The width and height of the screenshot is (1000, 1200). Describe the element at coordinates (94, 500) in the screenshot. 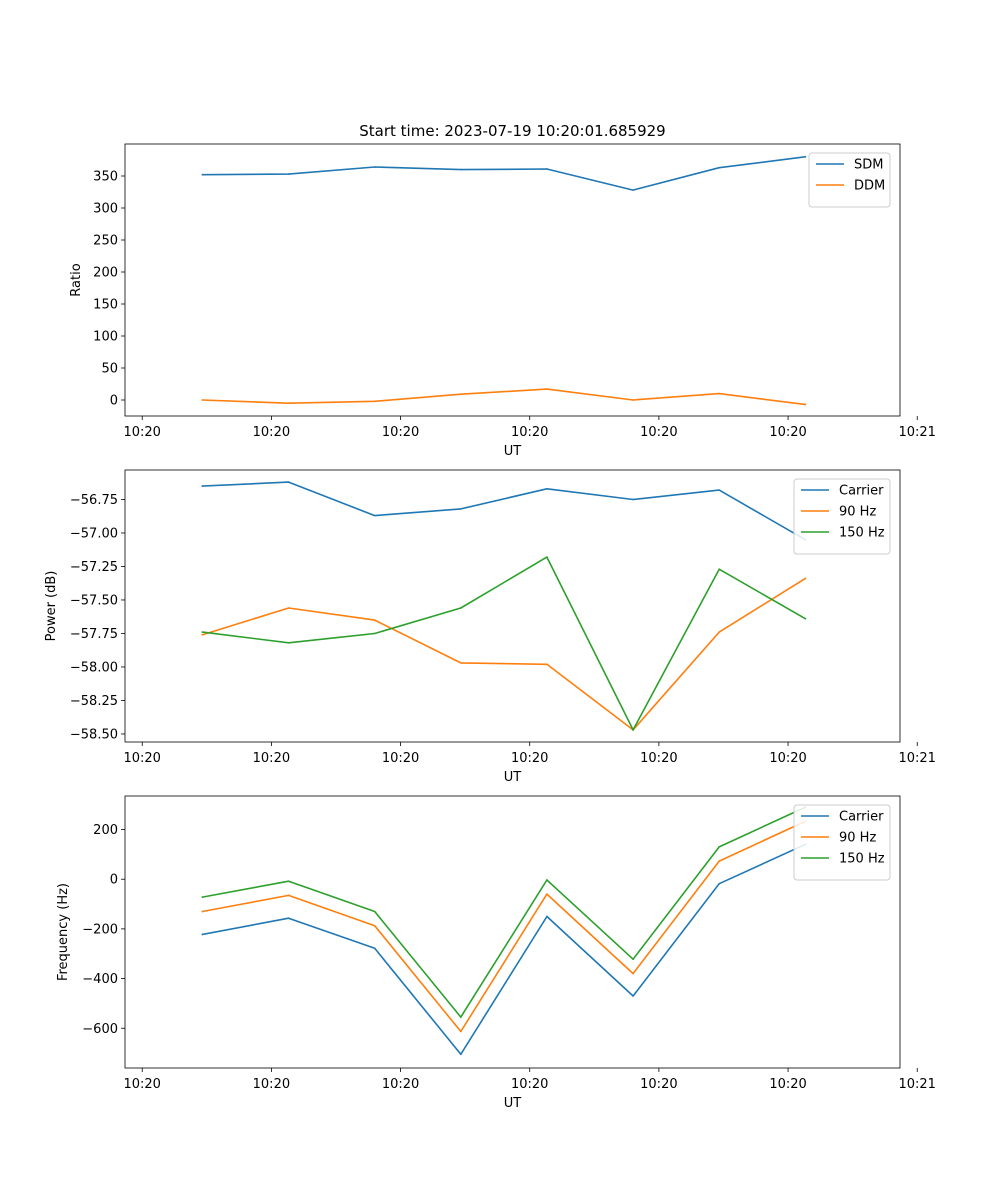

I see `y-tick-label: −56.75` at that location.